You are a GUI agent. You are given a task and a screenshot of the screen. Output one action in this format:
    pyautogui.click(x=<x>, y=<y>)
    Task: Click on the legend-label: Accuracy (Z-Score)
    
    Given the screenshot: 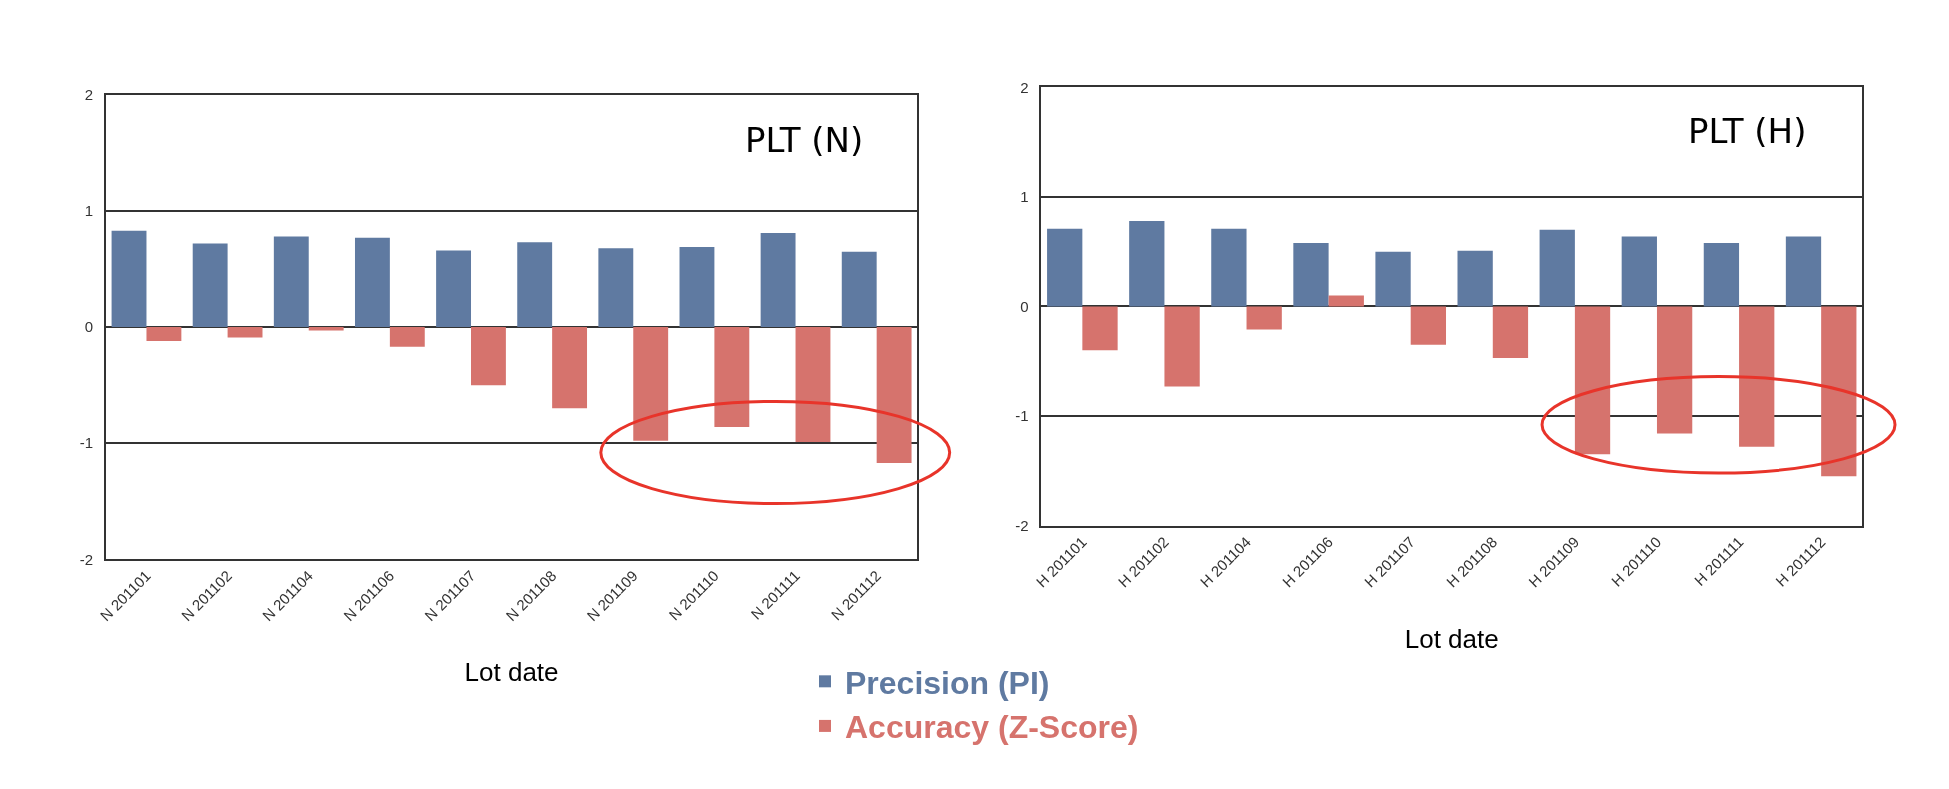 What is the action you would take?
    pyautogui.click(x=992, y=727)
    